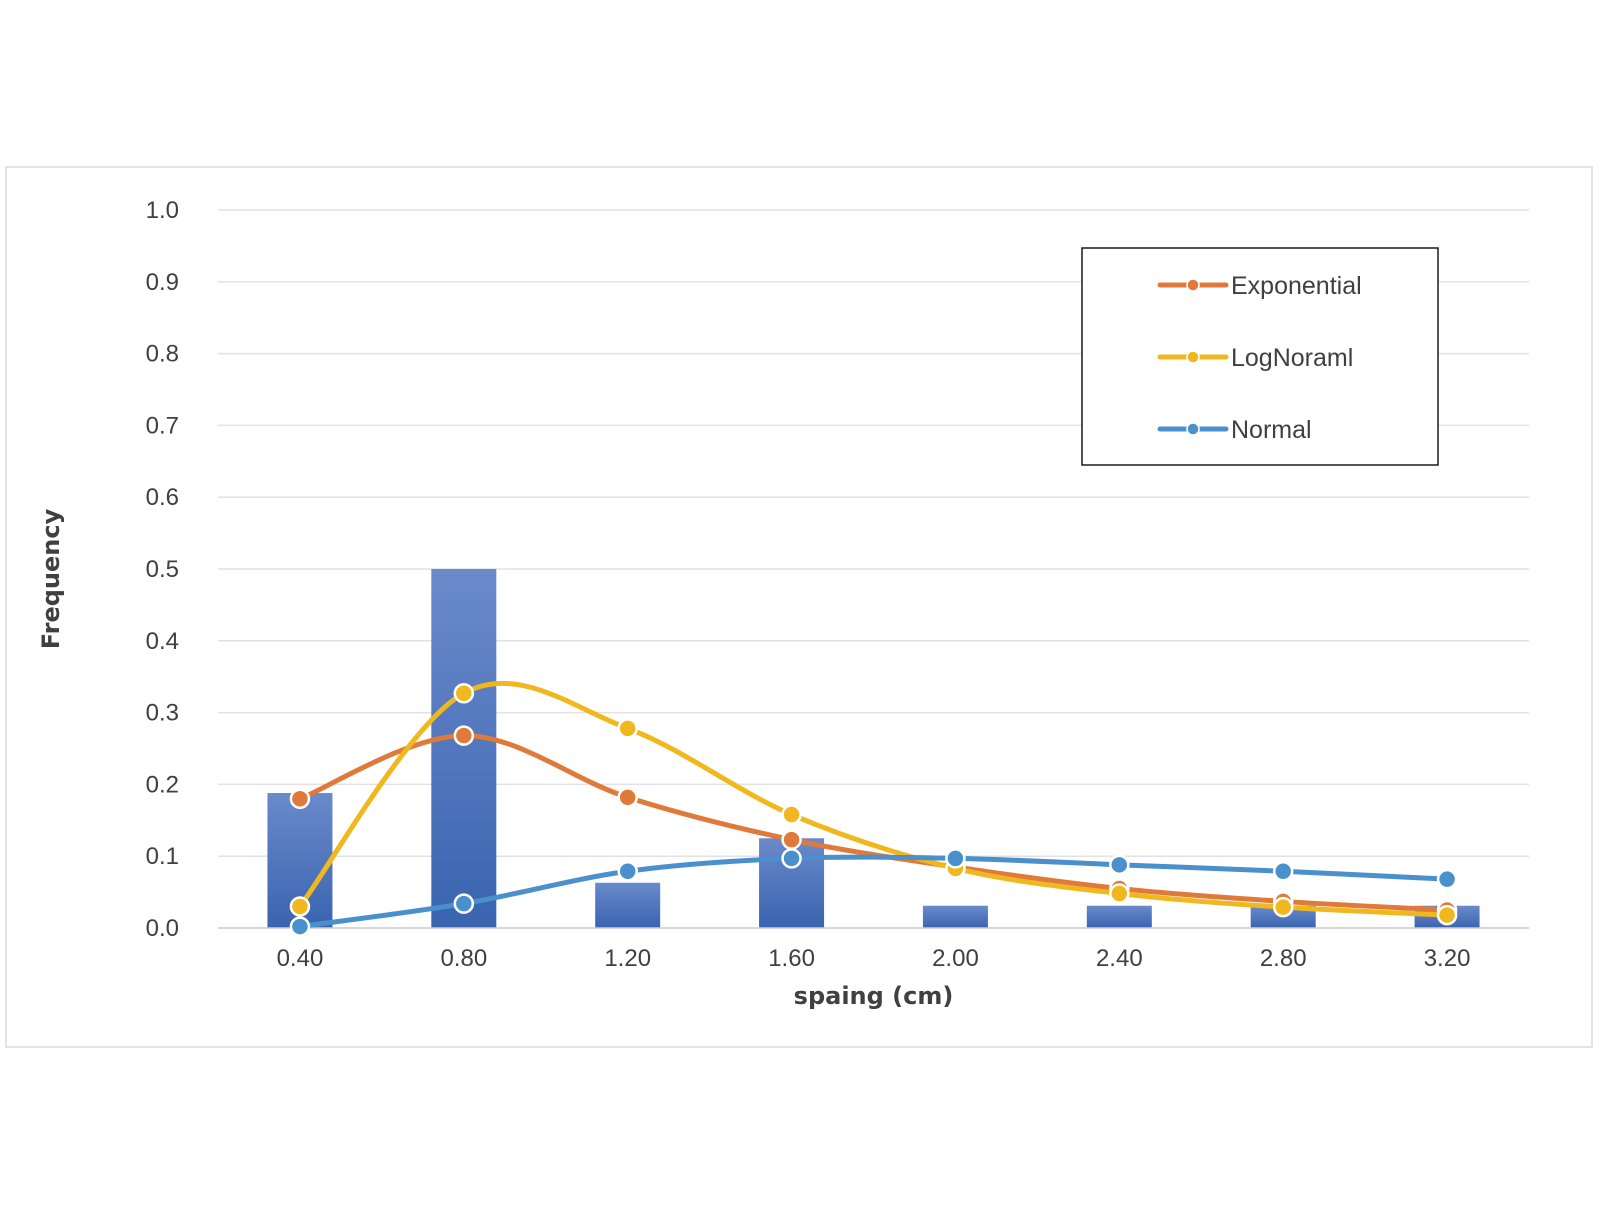  I want to click on y-tick-label: 0.3, so click(162, 713).